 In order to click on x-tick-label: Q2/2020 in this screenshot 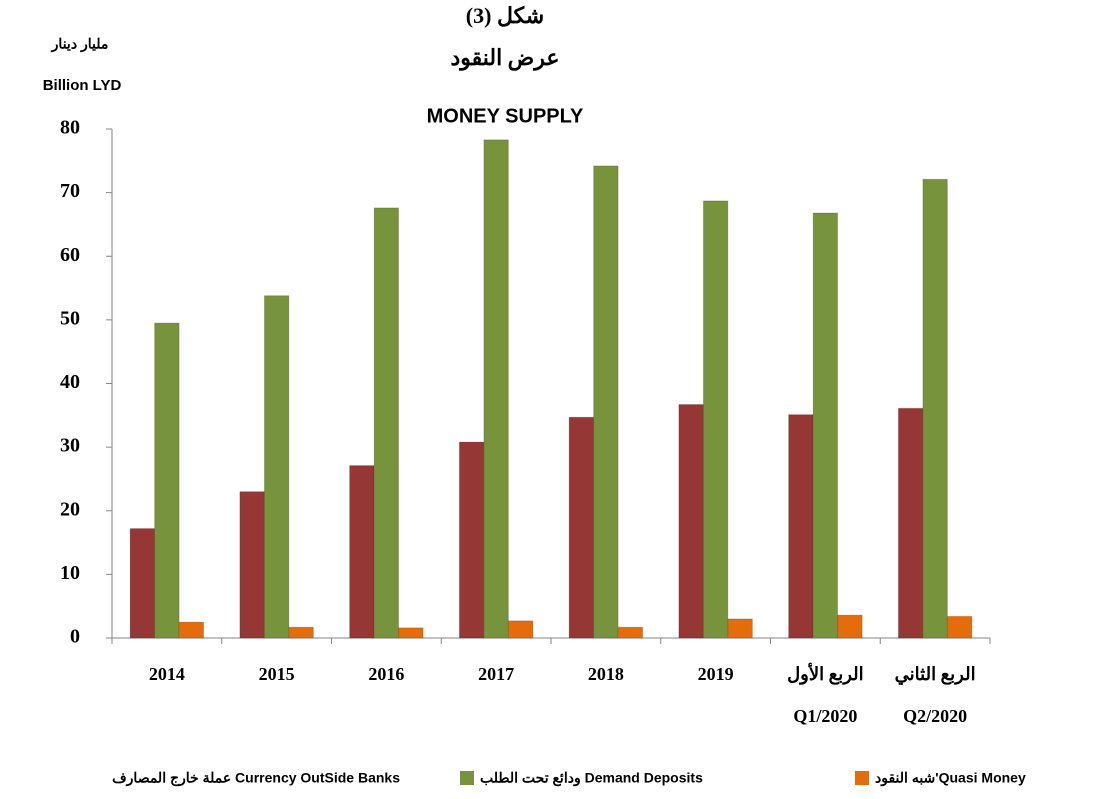, I will do `click(935, 716)`.